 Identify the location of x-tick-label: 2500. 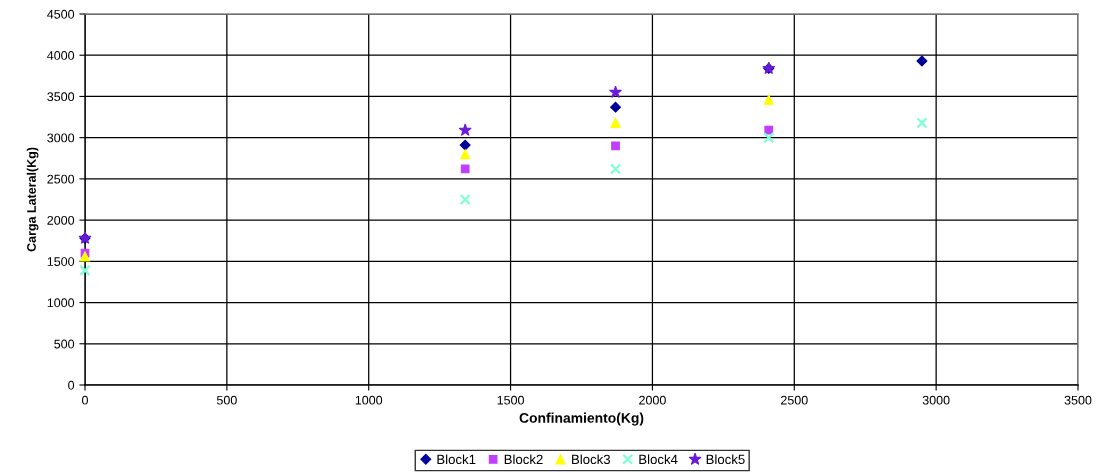
(794, 400).